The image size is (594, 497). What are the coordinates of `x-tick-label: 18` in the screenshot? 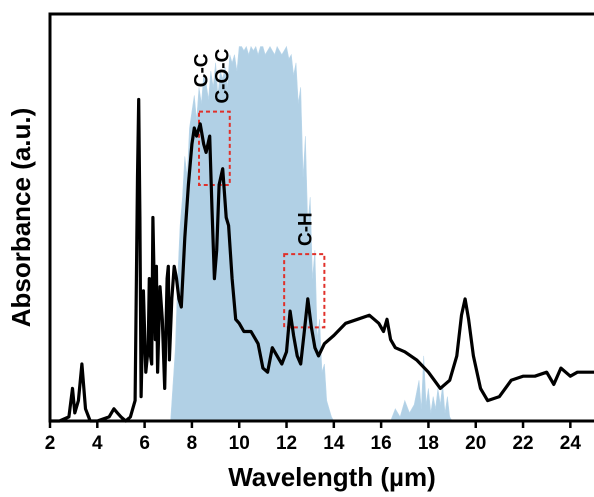 It's located at (428, 443).